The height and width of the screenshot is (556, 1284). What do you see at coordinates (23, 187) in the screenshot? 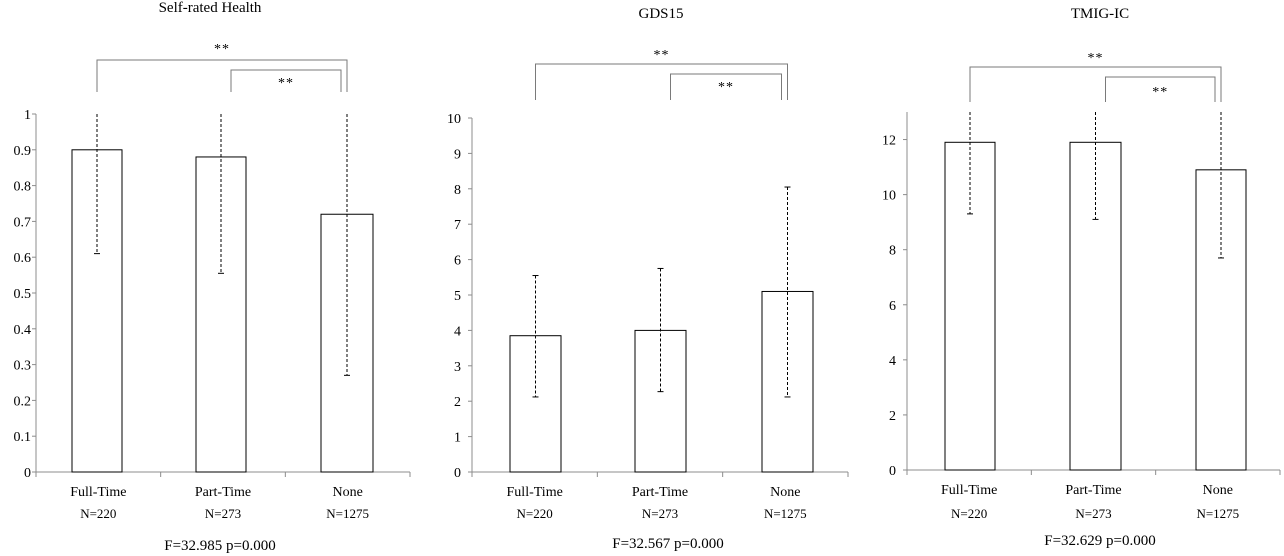
I see `y-tick-label: 0.8` at bounding box center [23, 187].